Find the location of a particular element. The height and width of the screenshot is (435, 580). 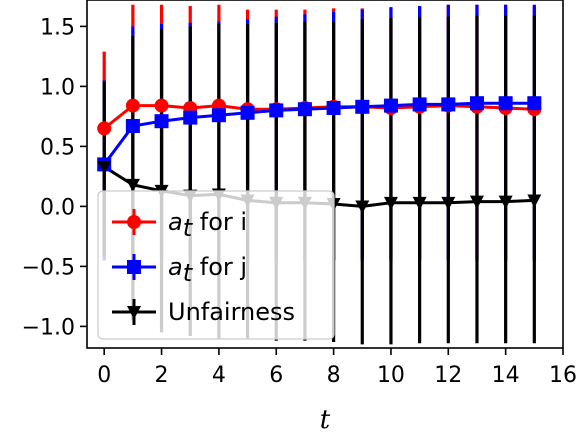

x-tick-label-6: 12 is located at coordinates (448, 375).